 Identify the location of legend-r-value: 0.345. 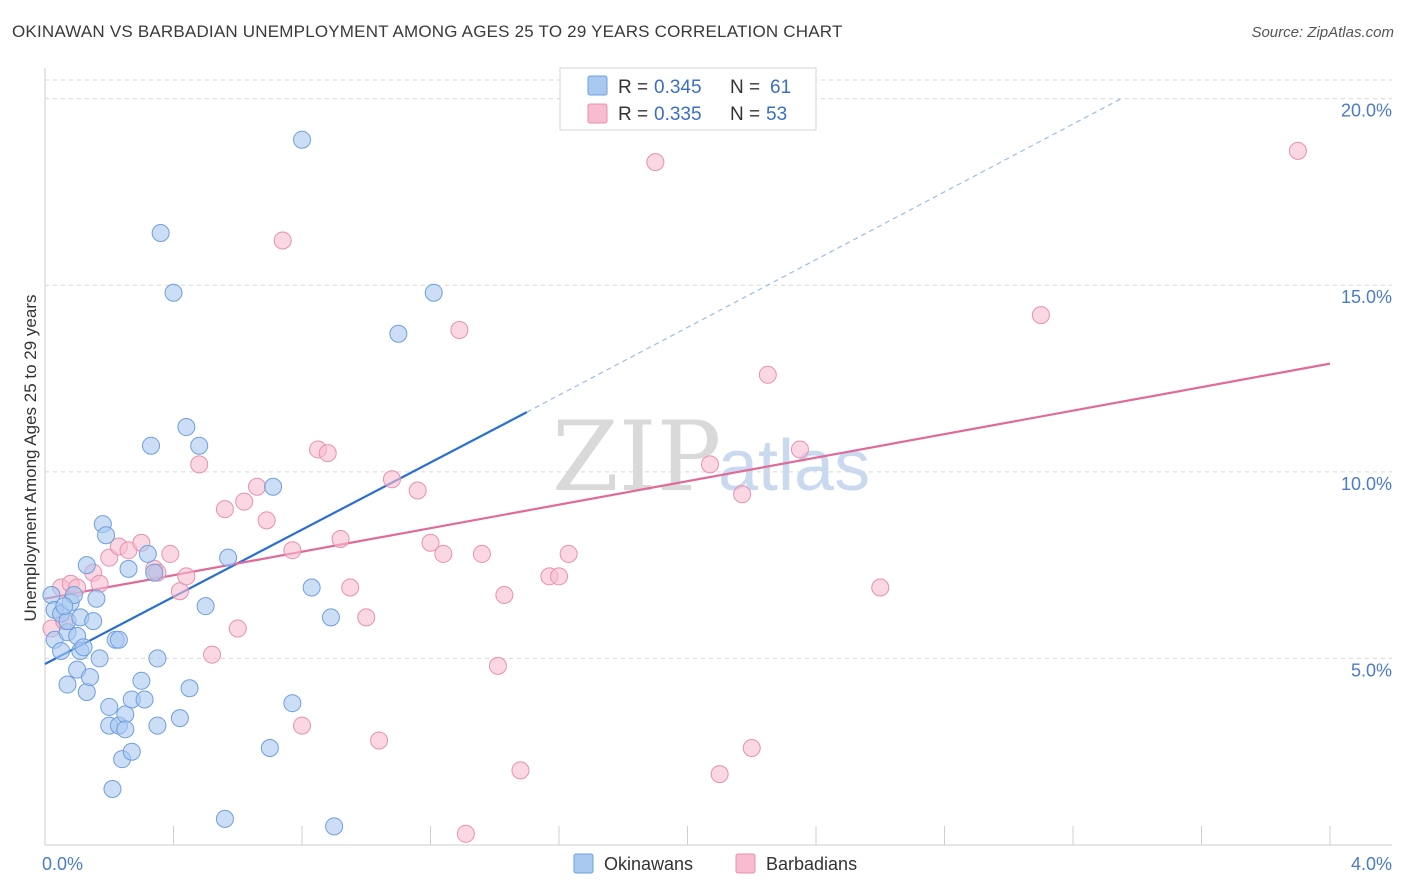
(678, 87).